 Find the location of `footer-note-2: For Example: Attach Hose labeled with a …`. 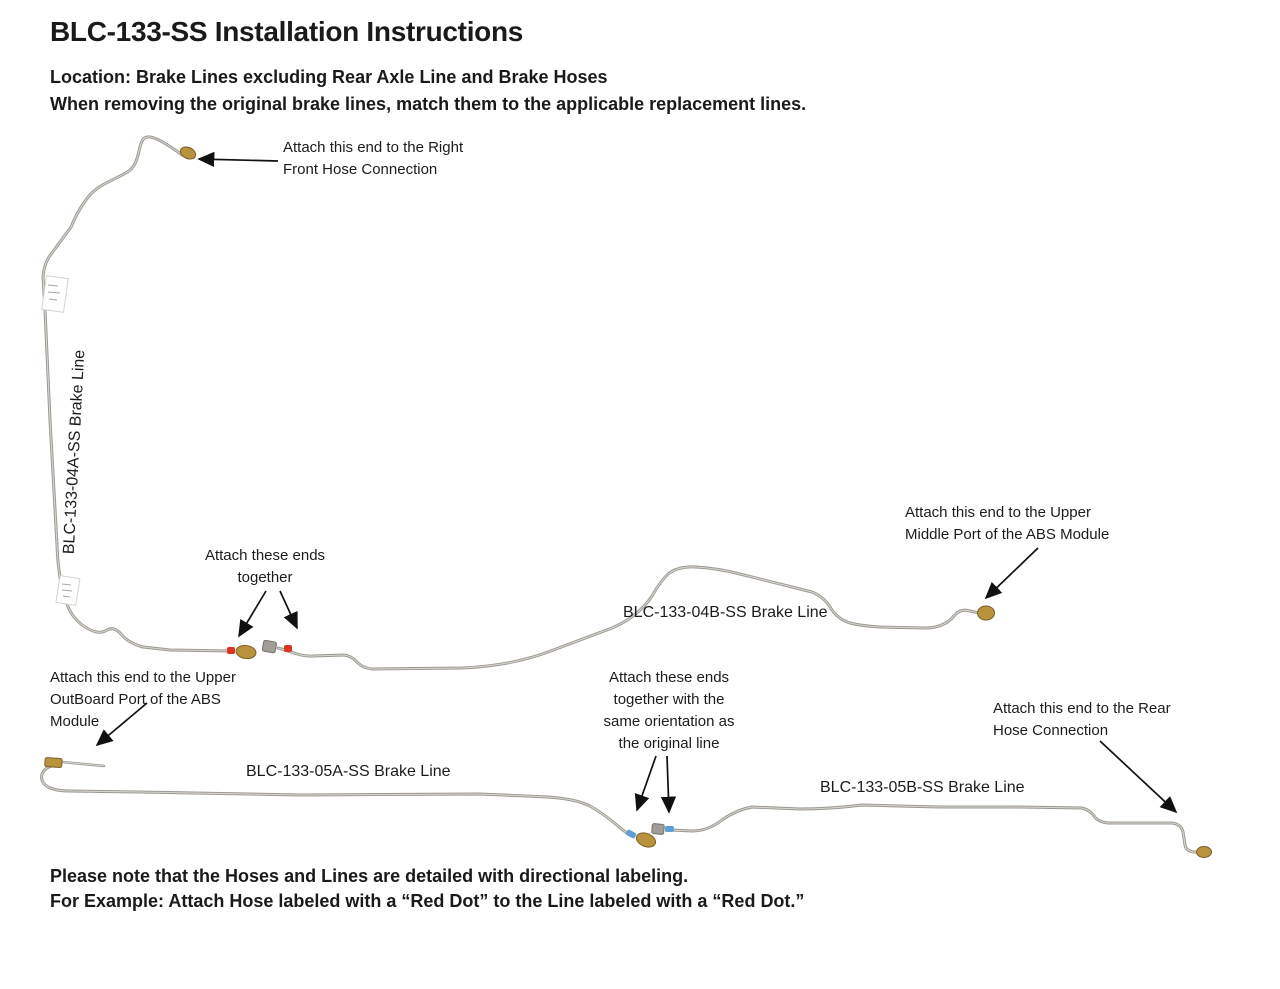

footer-note-2: For Example: Attach Hose labeled with a … is located at coordinates (427, 901).